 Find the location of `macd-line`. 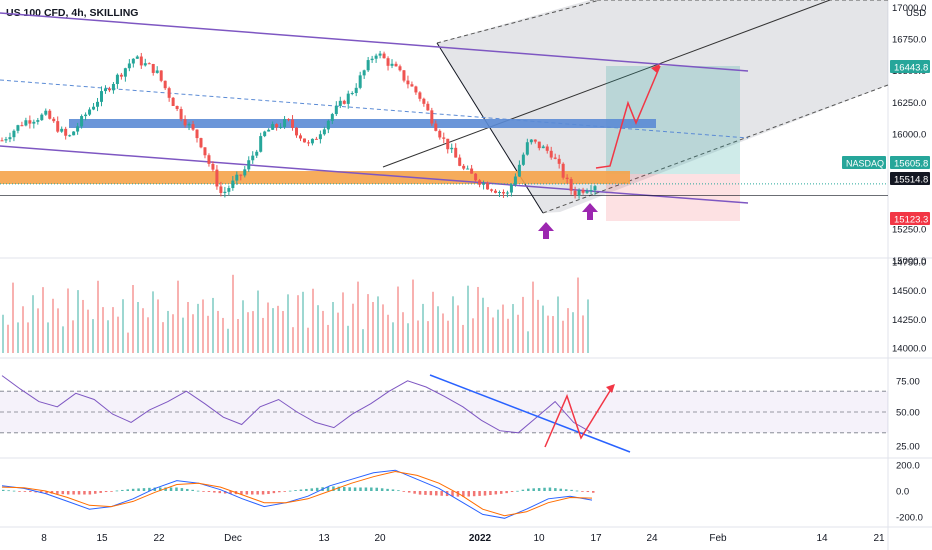

macd-line is located at coordinates (297, 494).